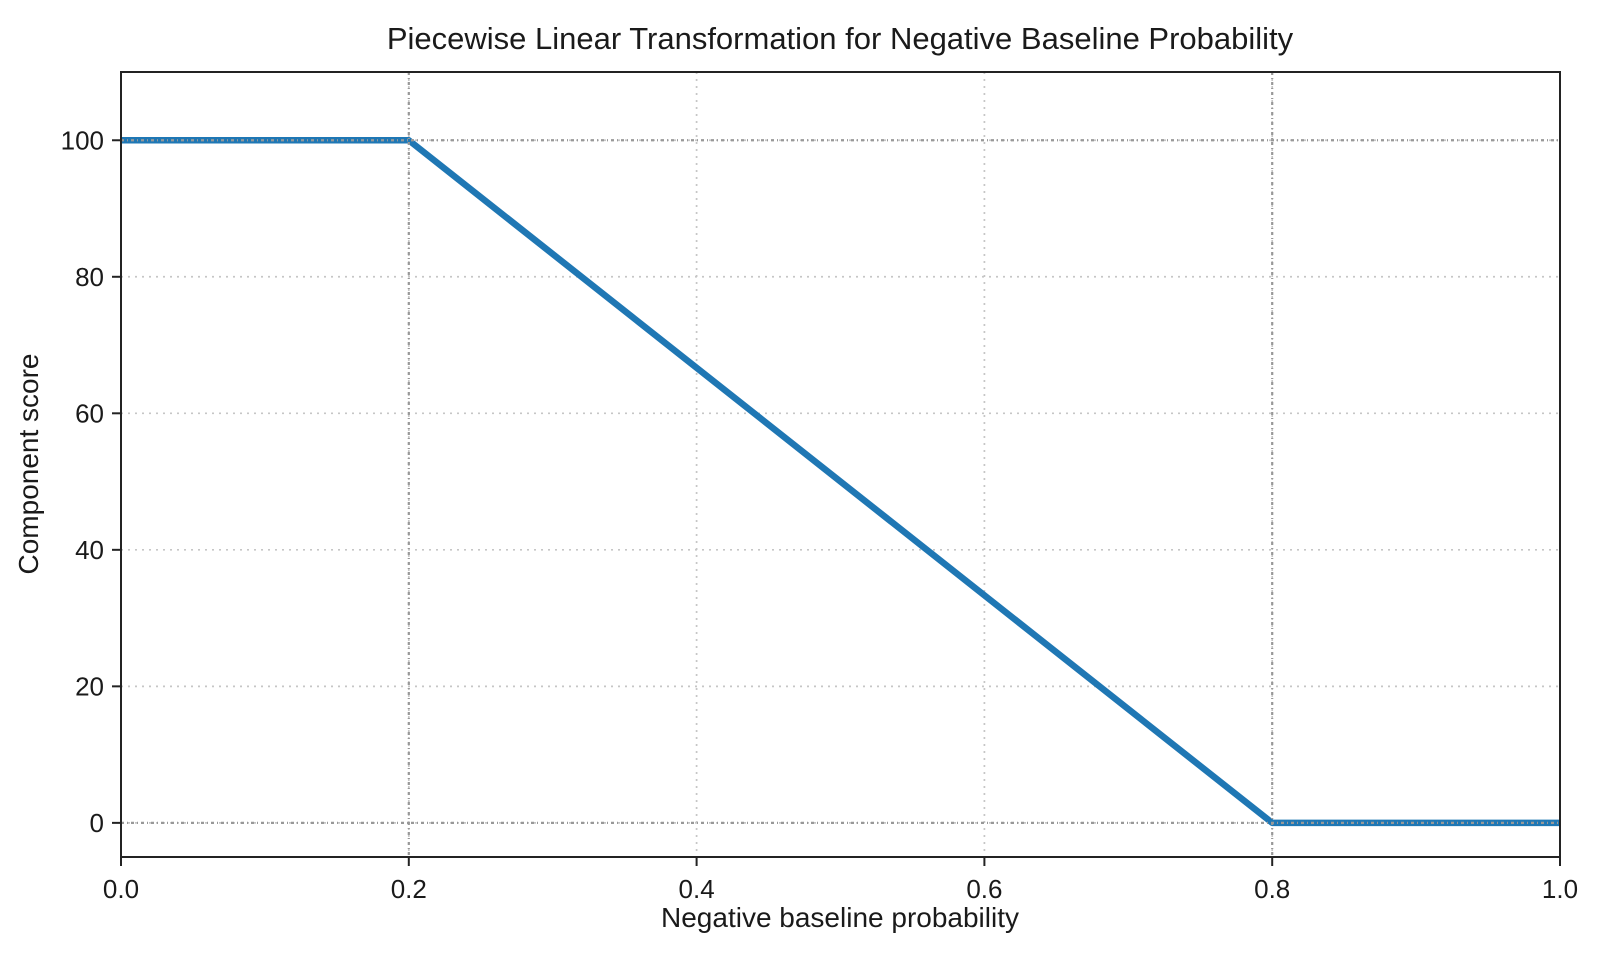 The height and width of the screenshot is (965, 1600). What do you see at coordinates (697, 889) in the screenshot?
I see `x-tick-label: 0.4` at bounding box center [697, 889].